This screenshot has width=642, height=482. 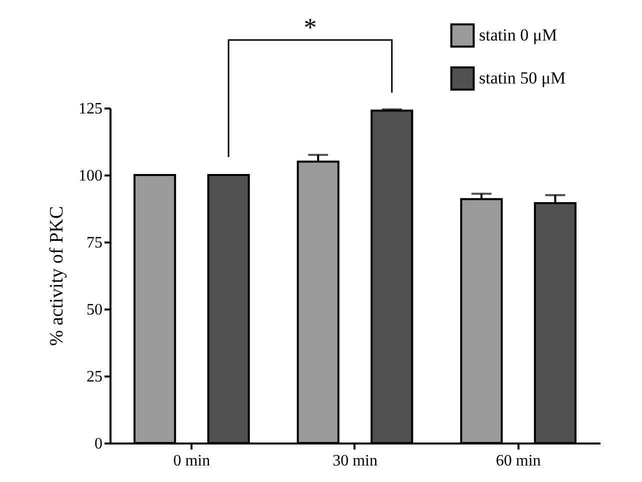 What do you see at coordinates (94, 243) in the screenshot?
I see `y-tick-label: 75` at bounding box center [94, 243].